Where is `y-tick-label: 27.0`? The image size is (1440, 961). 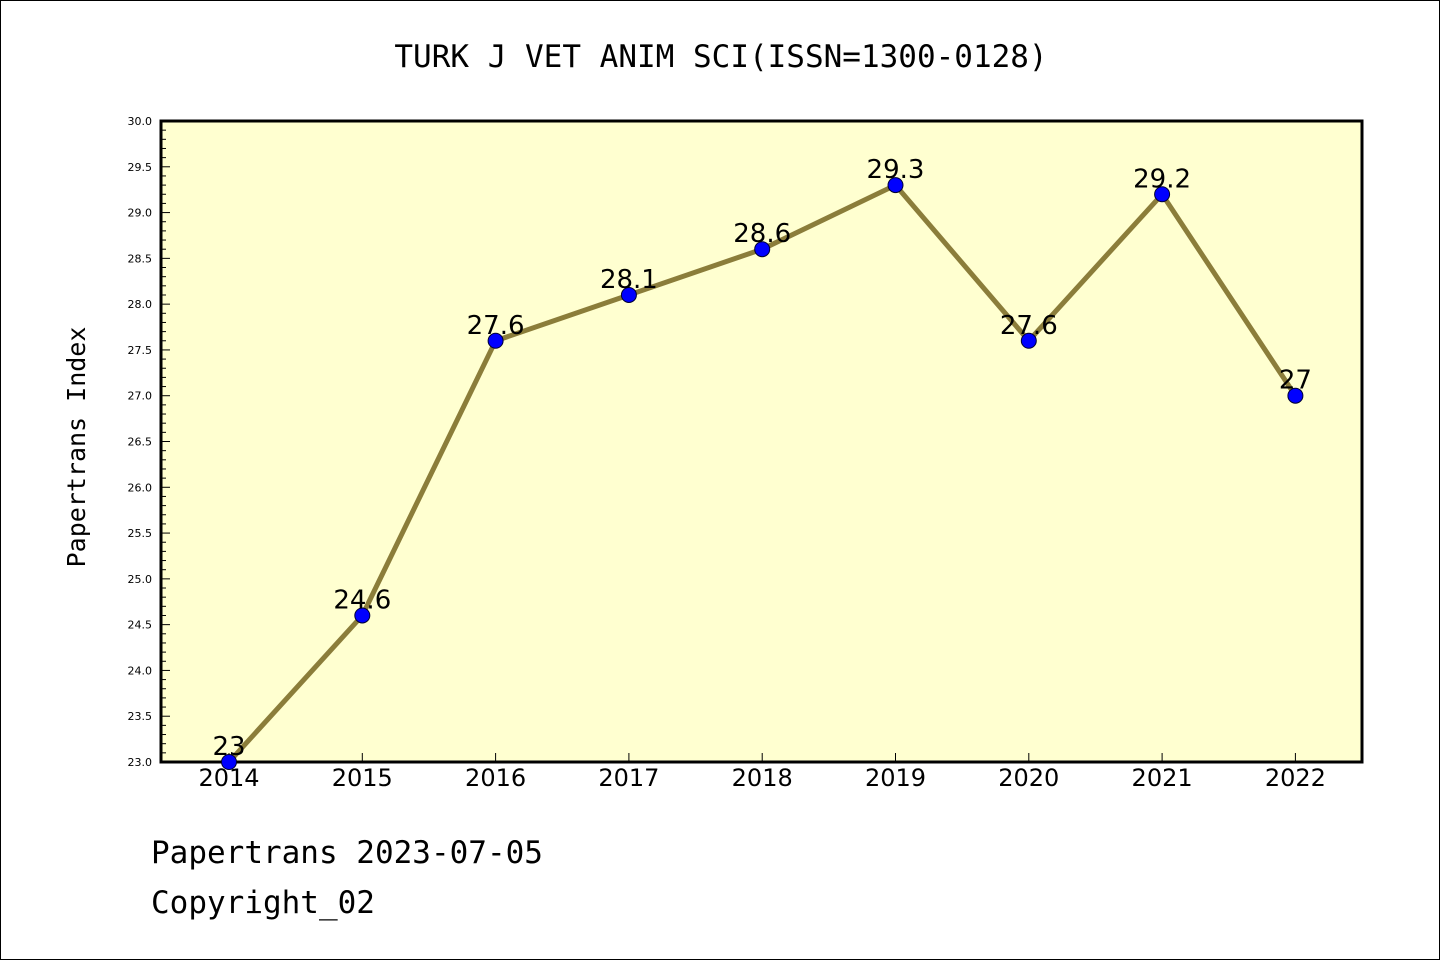
y-tick-label: 27.0 is located at coordinates (140, 396).